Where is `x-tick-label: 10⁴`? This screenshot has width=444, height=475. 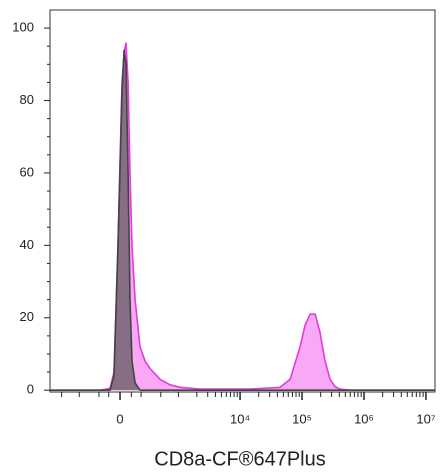 x-tick-label: 10⁴ is located at coordinates (240, 418).